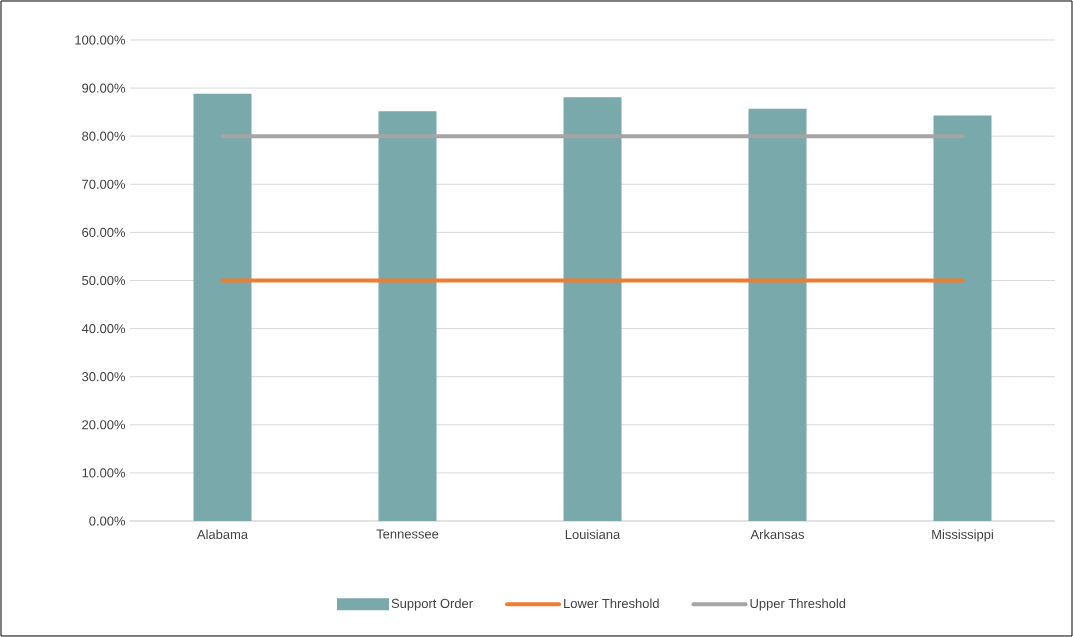 This screenshot has height=637, width=1073. What do you see at coordinates (432, 604) in the screenshot?
I see `legend-label: Support Order` at bounding box center [432, 604].